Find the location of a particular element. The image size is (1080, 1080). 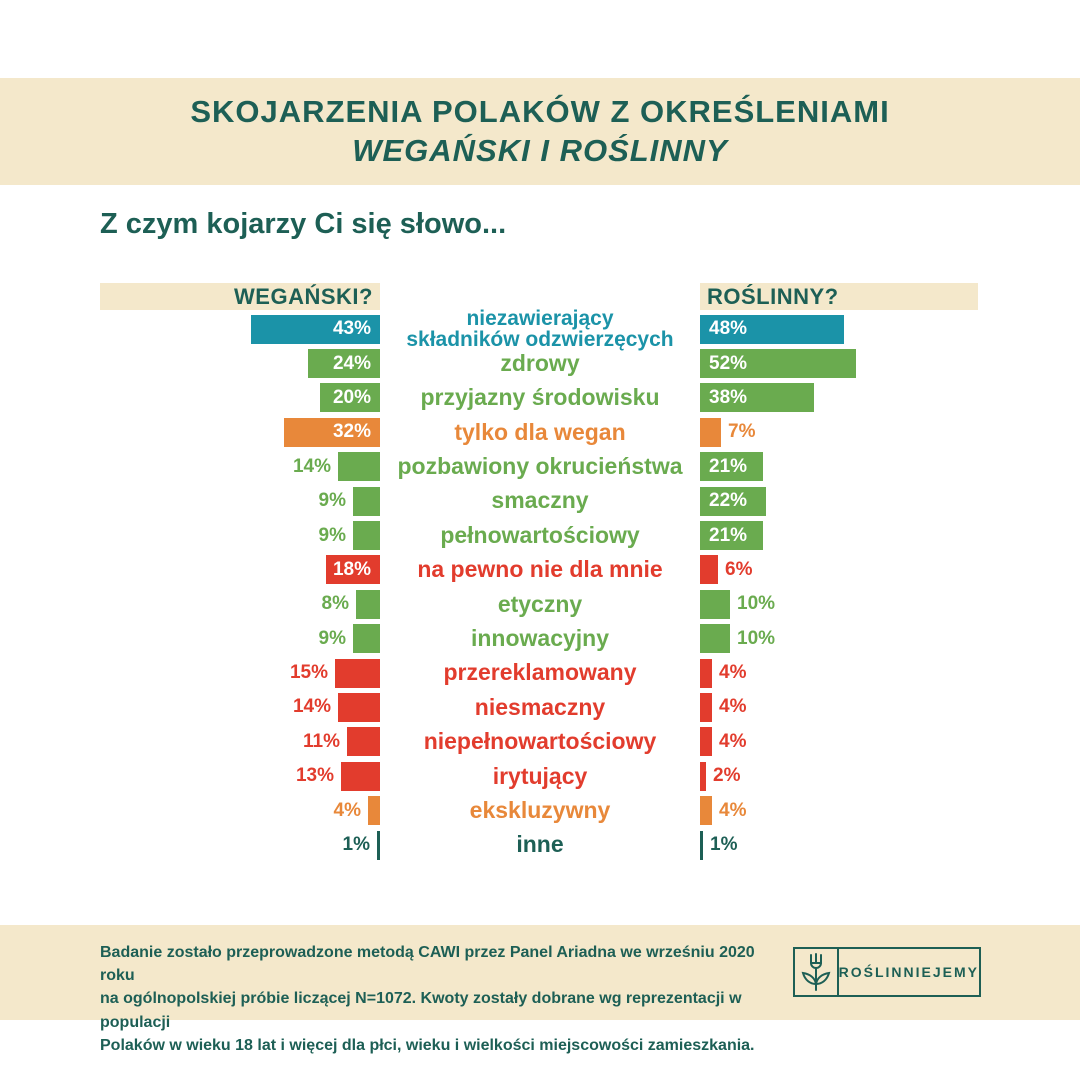

category-label: innowacyjny is located at coordinates (540, 637).